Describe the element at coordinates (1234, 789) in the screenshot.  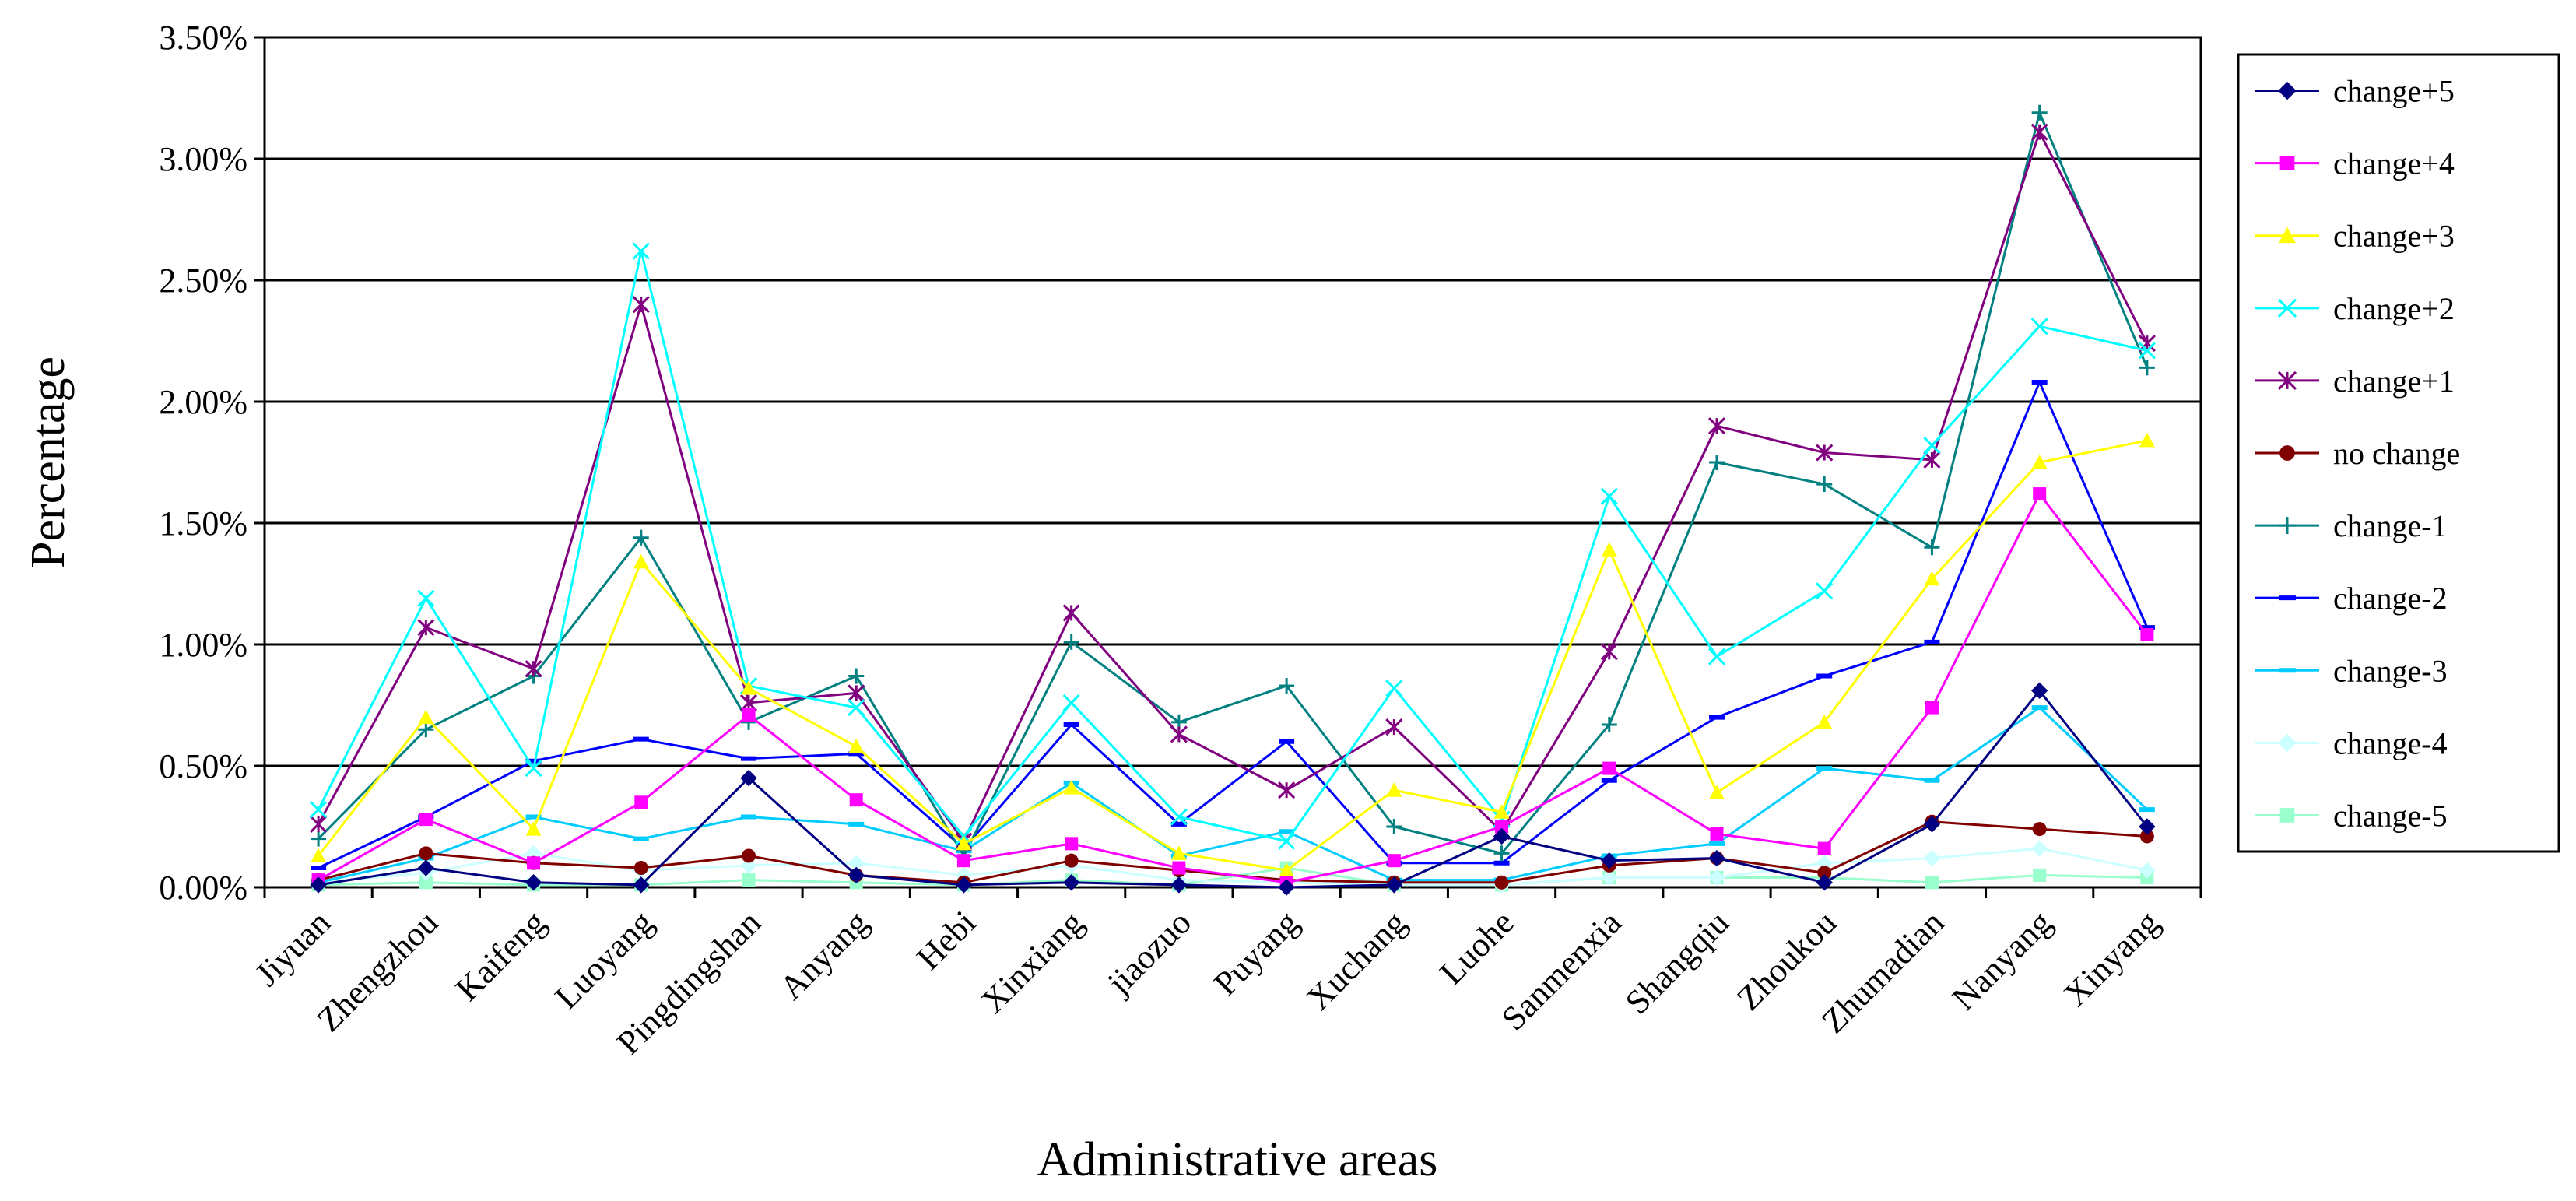
I see `series-line` at that location.